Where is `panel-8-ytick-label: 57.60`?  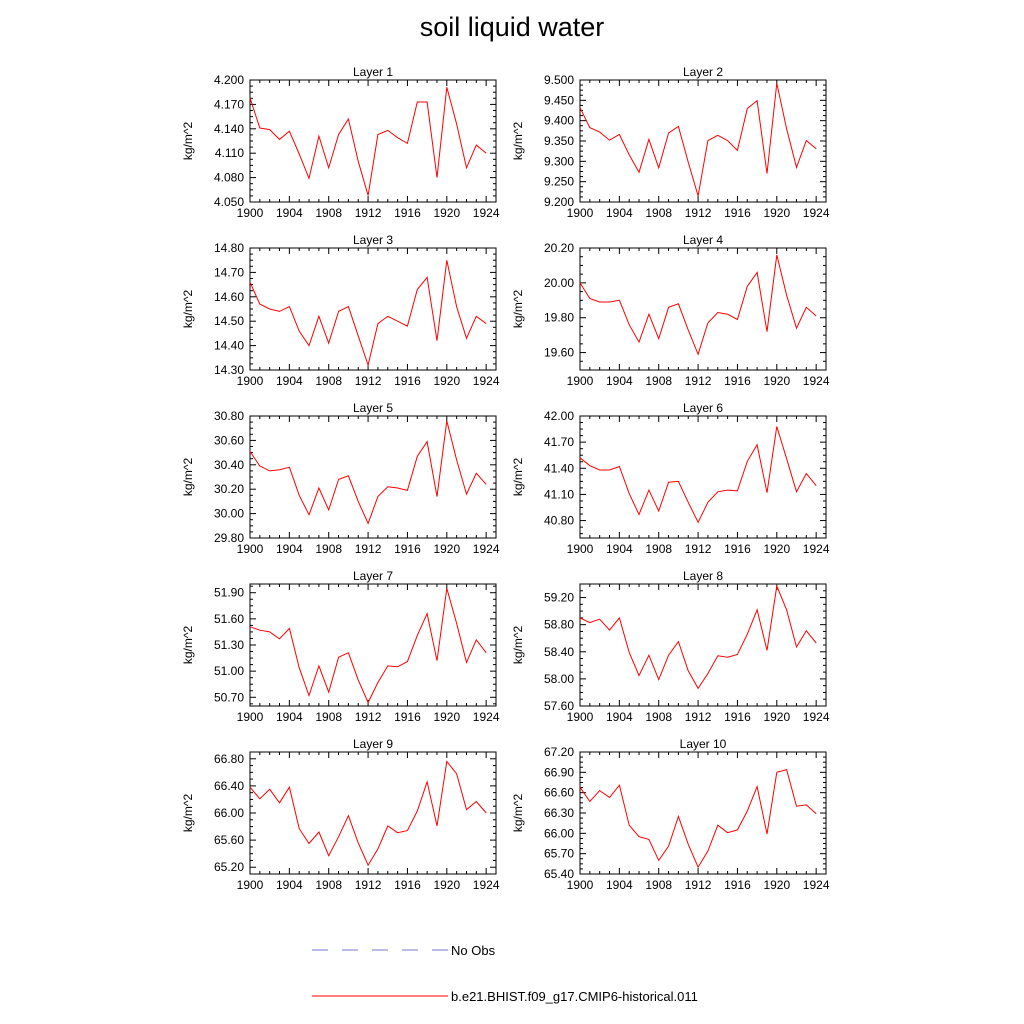 panel-8-ytick-label: 57.60 is located at coordinates (559, 706).